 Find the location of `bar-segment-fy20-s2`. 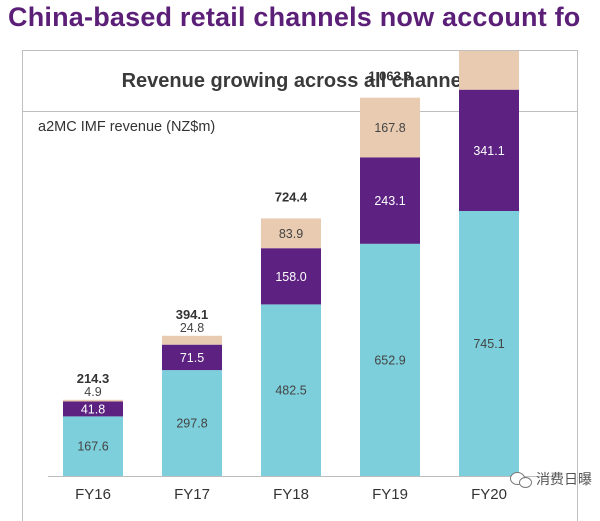

bar-segment-fy20-s2 is located at coordinates (489, 150).